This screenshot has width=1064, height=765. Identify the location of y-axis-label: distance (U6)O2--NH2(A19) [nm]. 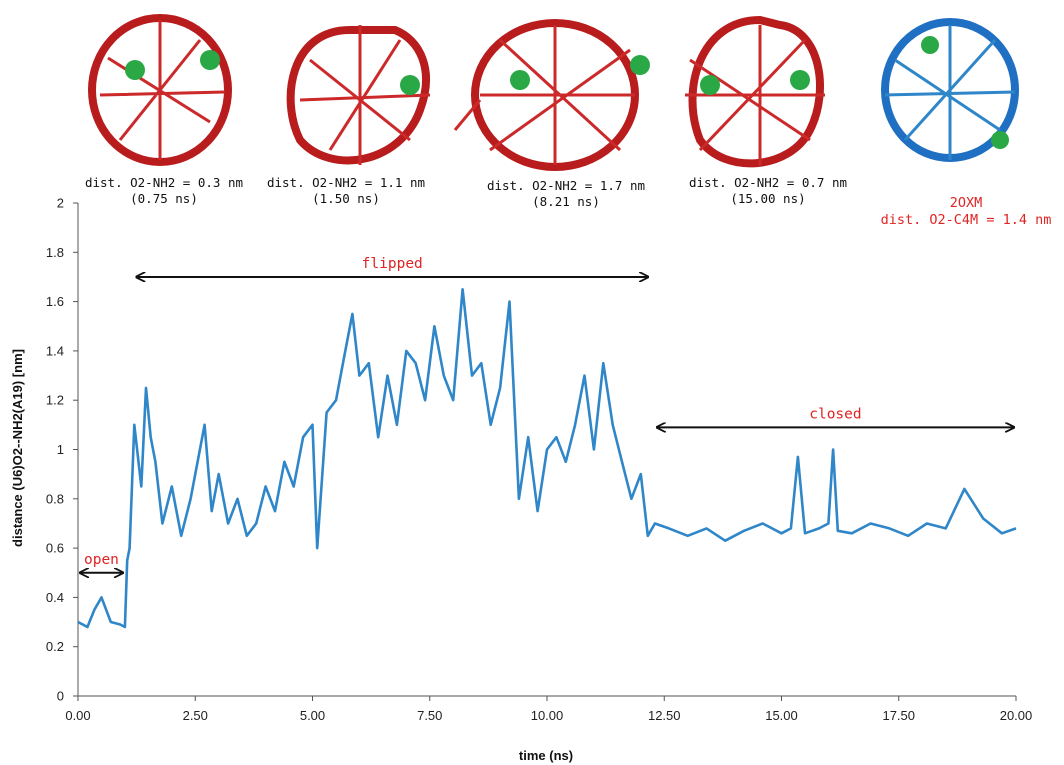
(17, 448).